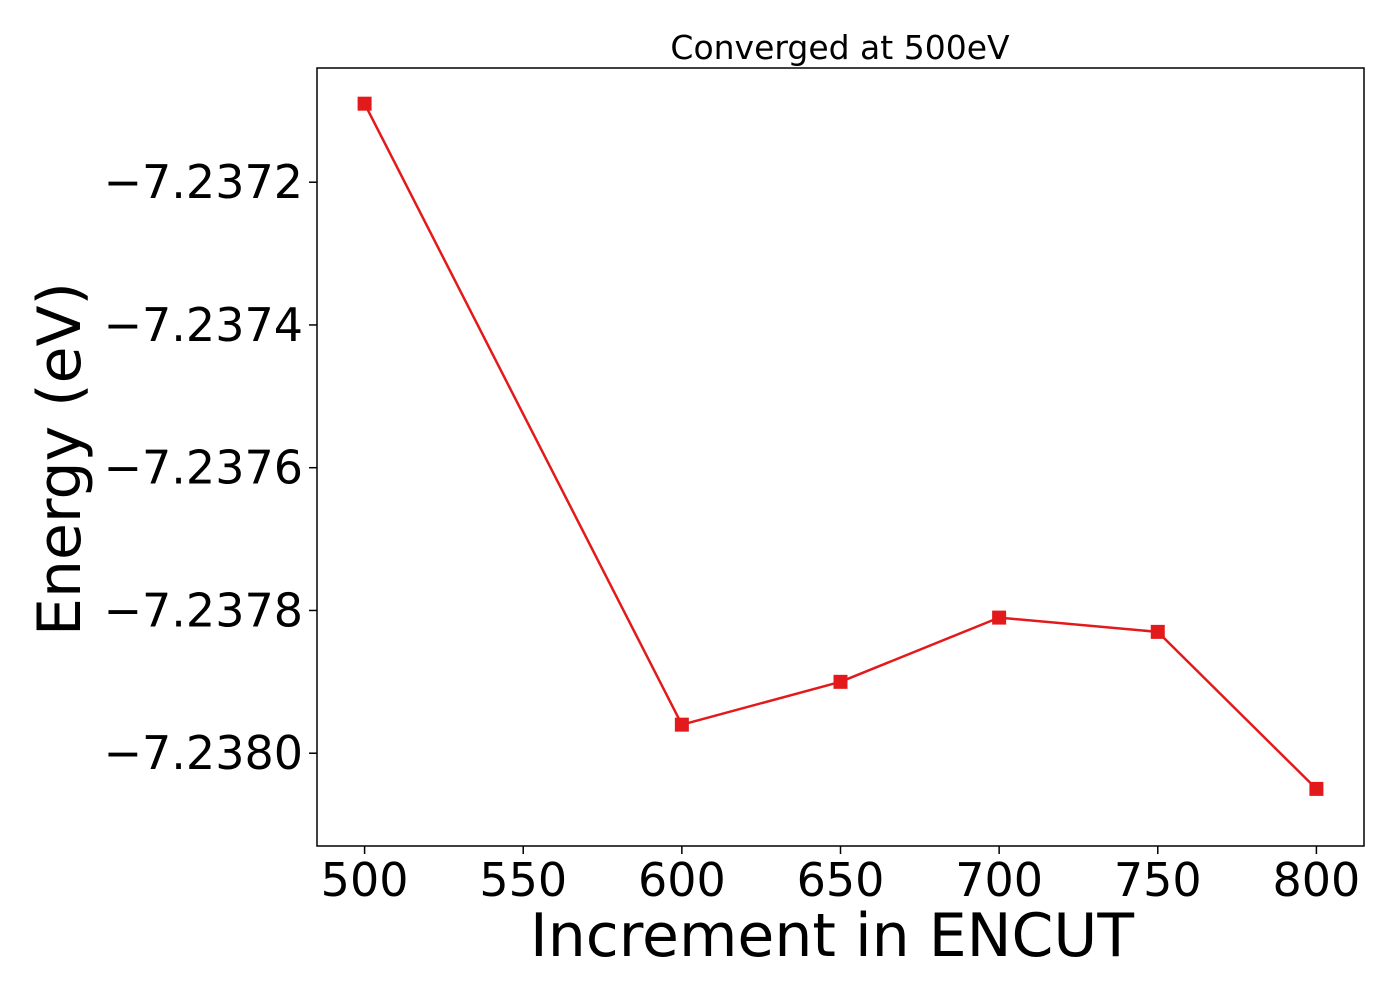 The height and width of the screenshot is (1000, 1400). I want to click on chart-title: Converged at 500eV, so click(840, 47).